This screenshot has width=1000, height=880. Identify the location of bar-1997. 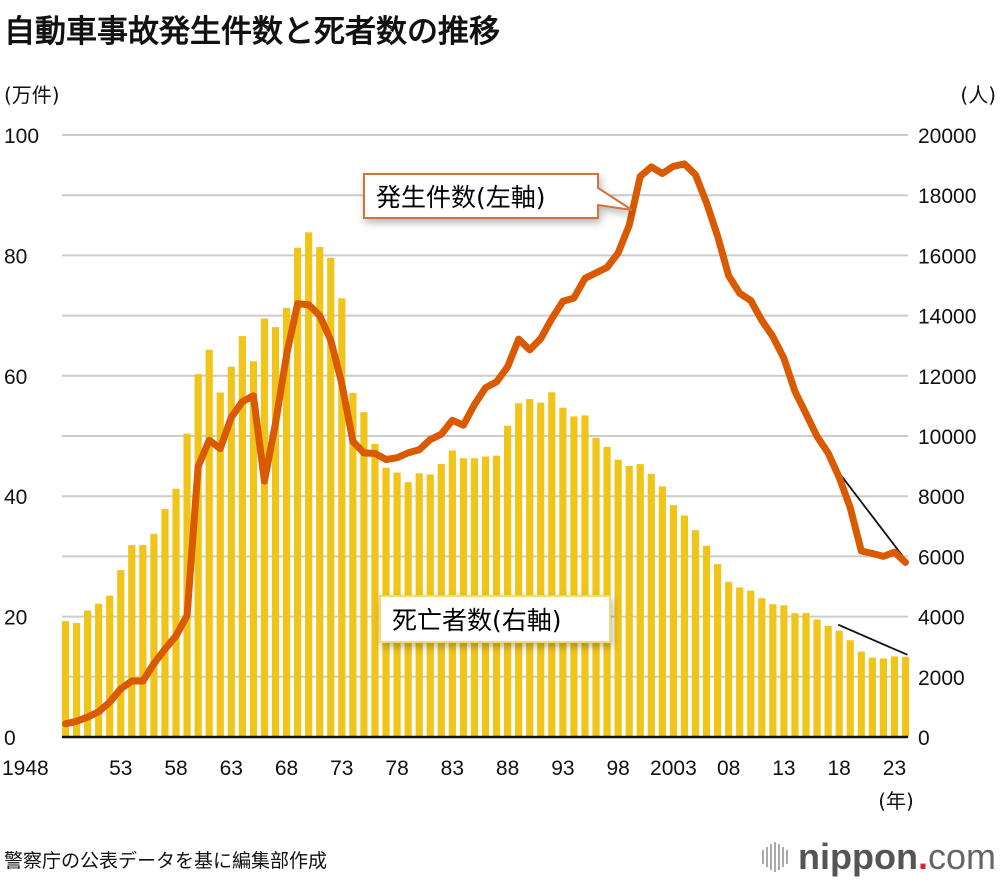
(606, 592).